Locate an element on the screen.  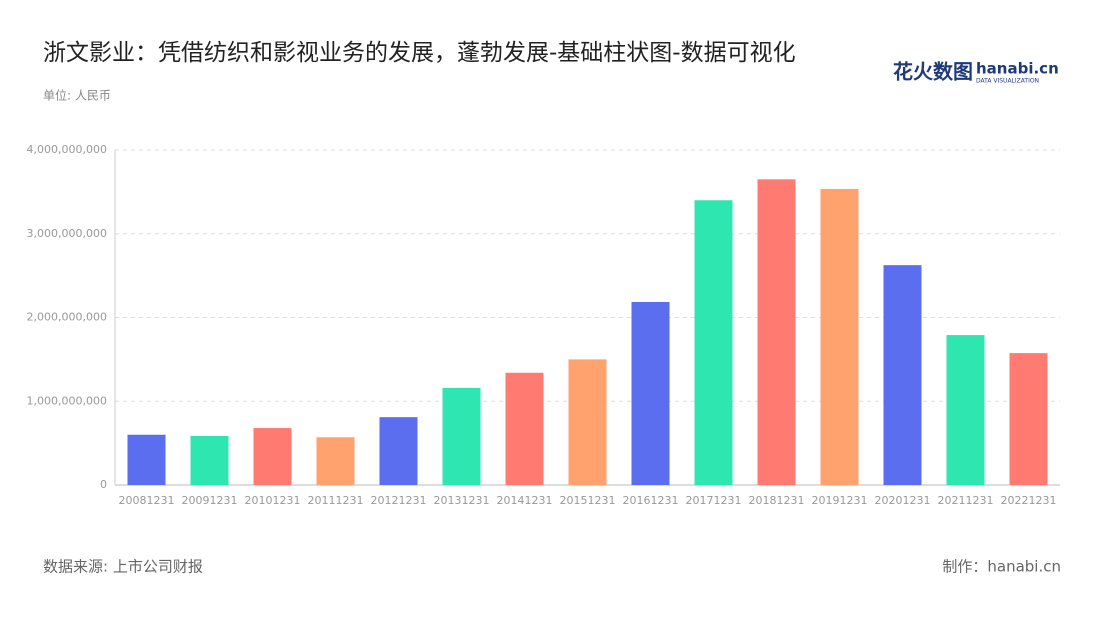
x-tick-label: 20171231 is located at coordinates (714, 500).